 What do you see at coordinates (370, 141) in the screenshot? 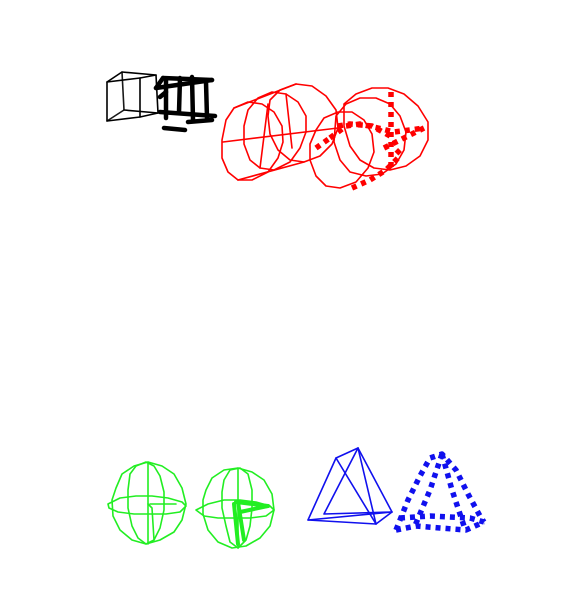
I see `cylinder-dashed` at bounding box center [370, 141].